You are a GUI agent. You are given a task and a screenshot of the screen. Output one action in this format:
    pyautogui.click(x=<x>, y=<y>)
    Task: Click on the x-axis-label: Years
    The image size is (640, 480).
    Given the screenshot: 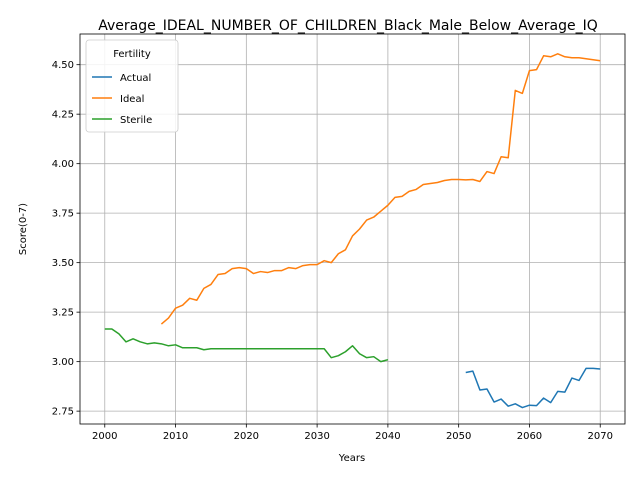 What is the action you would take?
    pyautogui.click(x=351, y=458)
    